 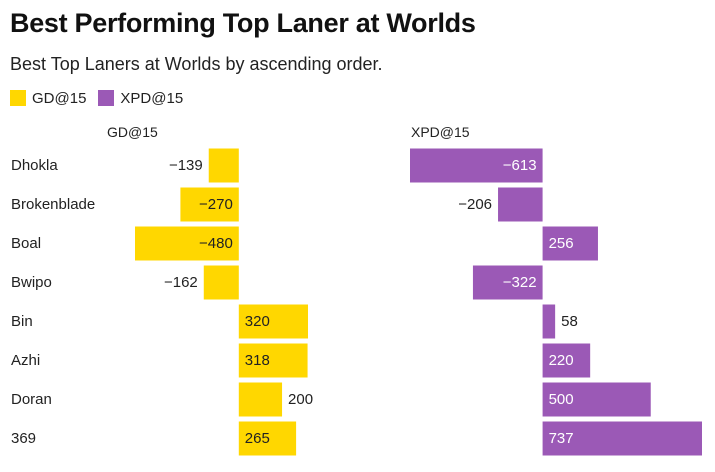 I want to click on data-label-gd-15-azhi: 318, so click(x=257, y=360).